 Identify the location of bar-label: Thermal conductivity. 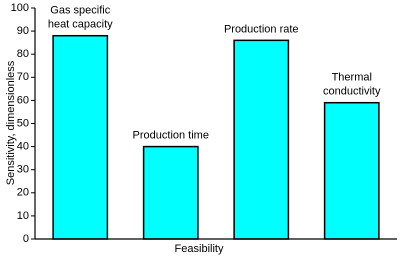
(352, 85).